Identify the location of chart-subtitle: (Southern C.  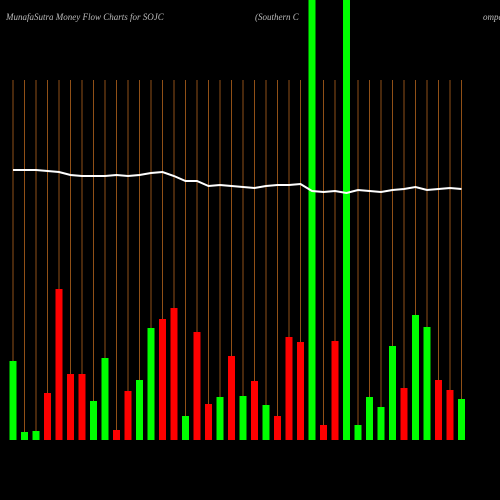
(277, 17).